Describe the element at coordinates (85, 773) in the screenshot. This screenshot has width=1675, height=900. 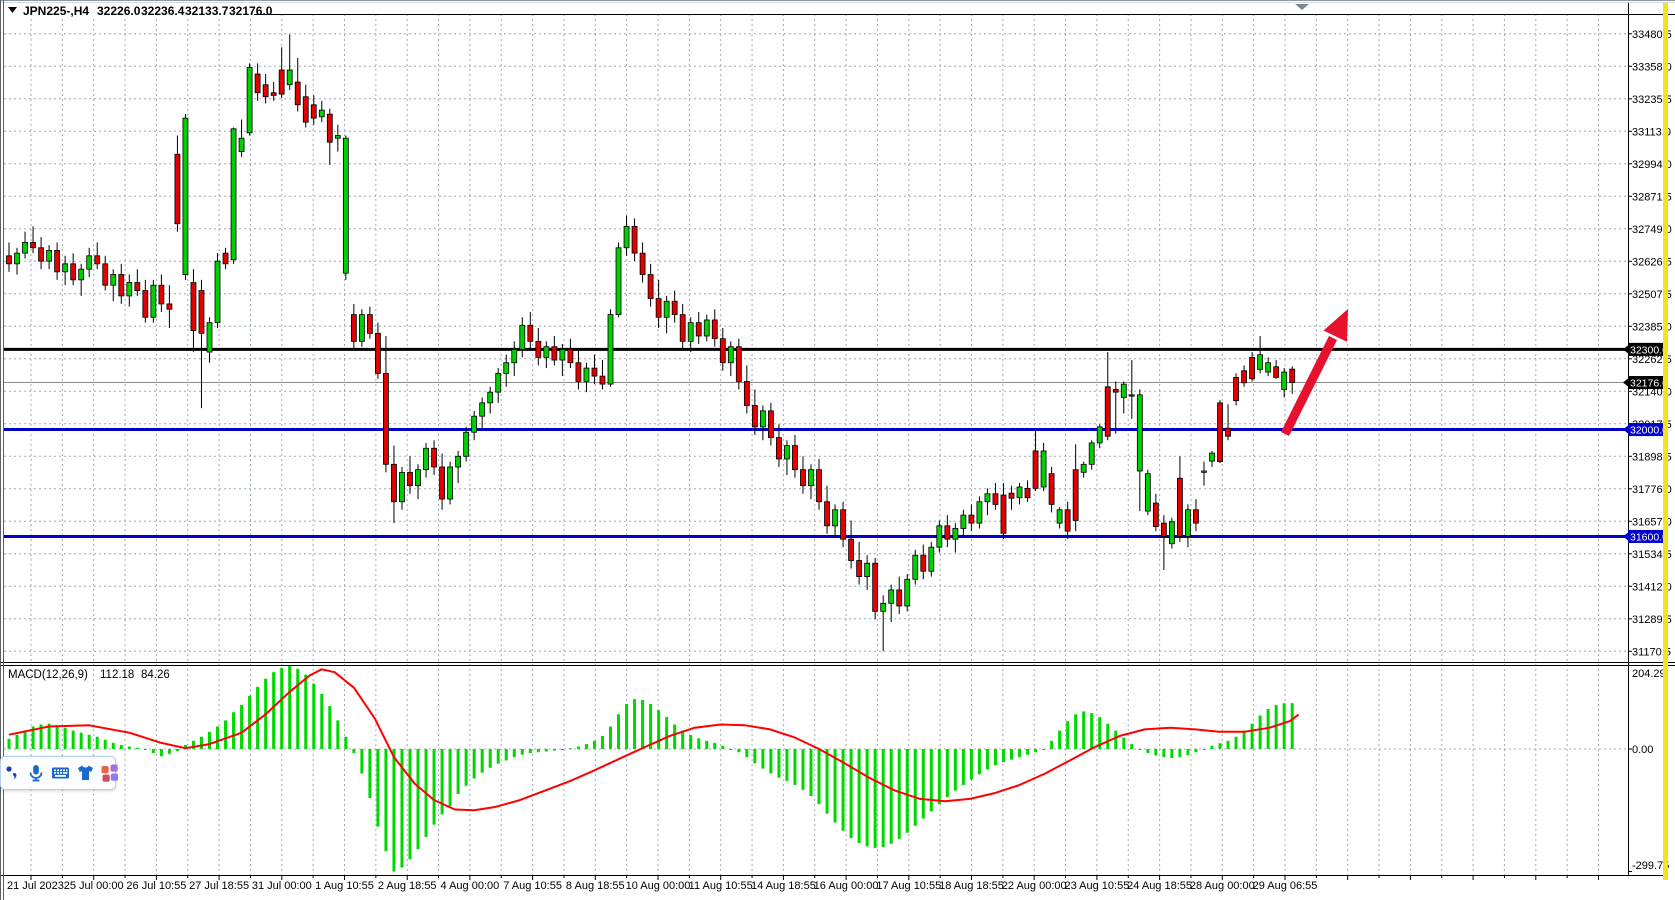
I see `tshirt-icon` at that location.